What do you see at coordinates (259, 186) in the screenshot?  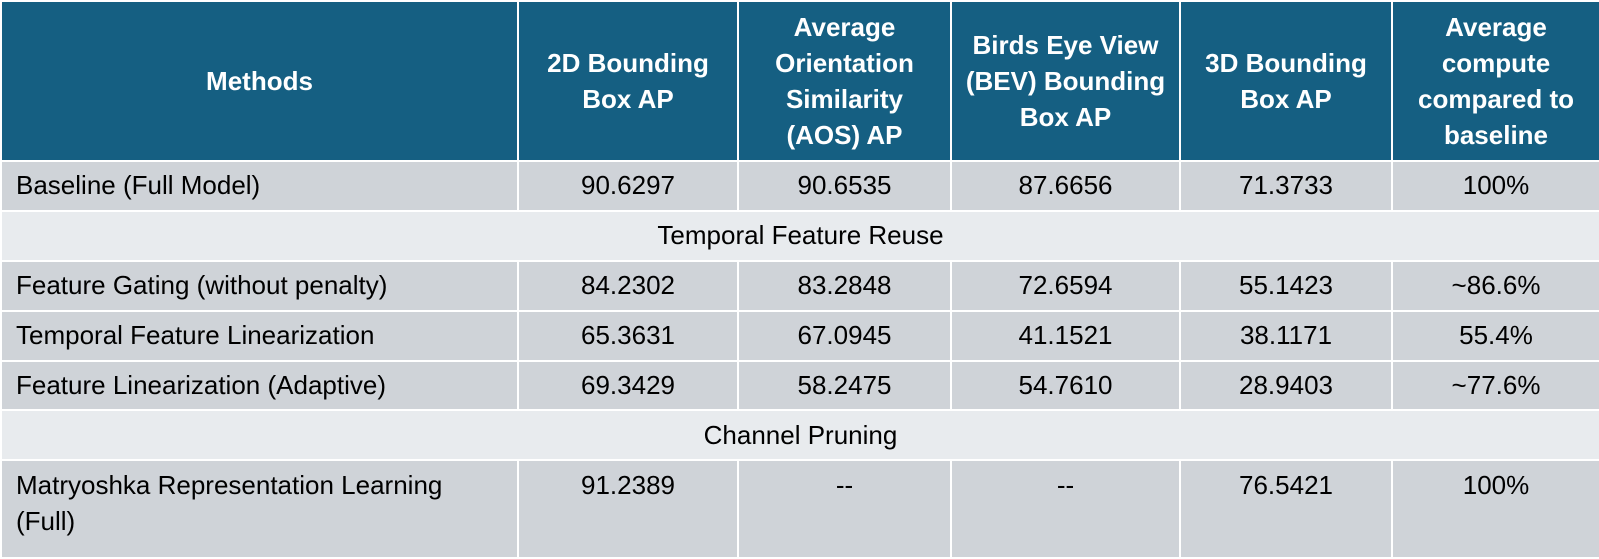 I see `method-cell: Baseline (Full Model)` at bounding box center [259, 186].